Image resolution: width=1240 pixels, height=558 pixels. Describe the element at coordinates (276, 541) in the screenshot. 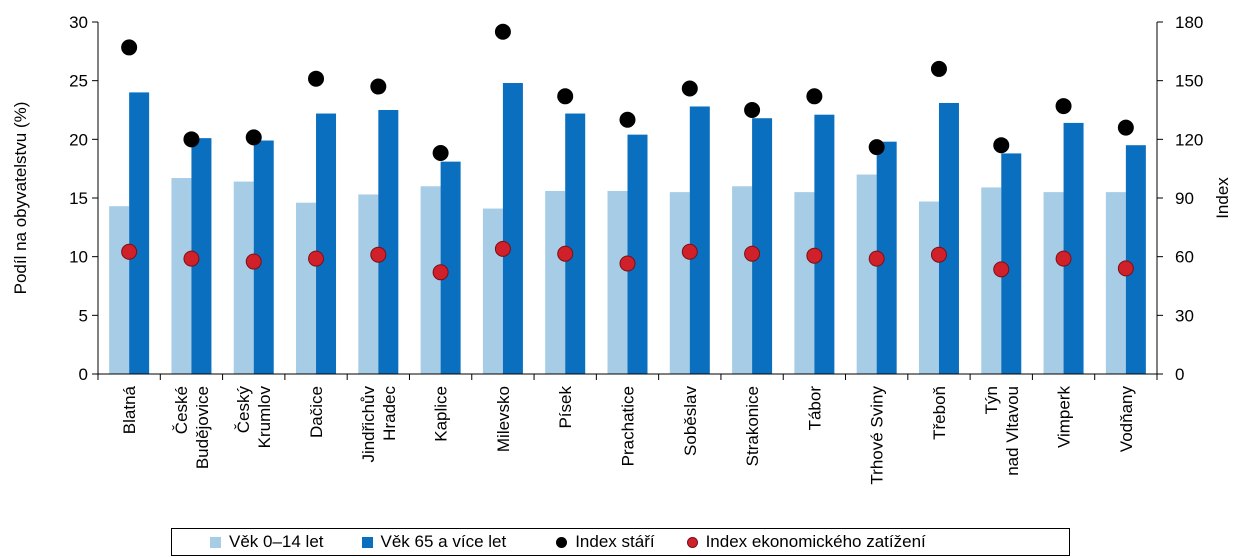

I see `legend-label-age-0-14: Věk 0–14 let` at that location.